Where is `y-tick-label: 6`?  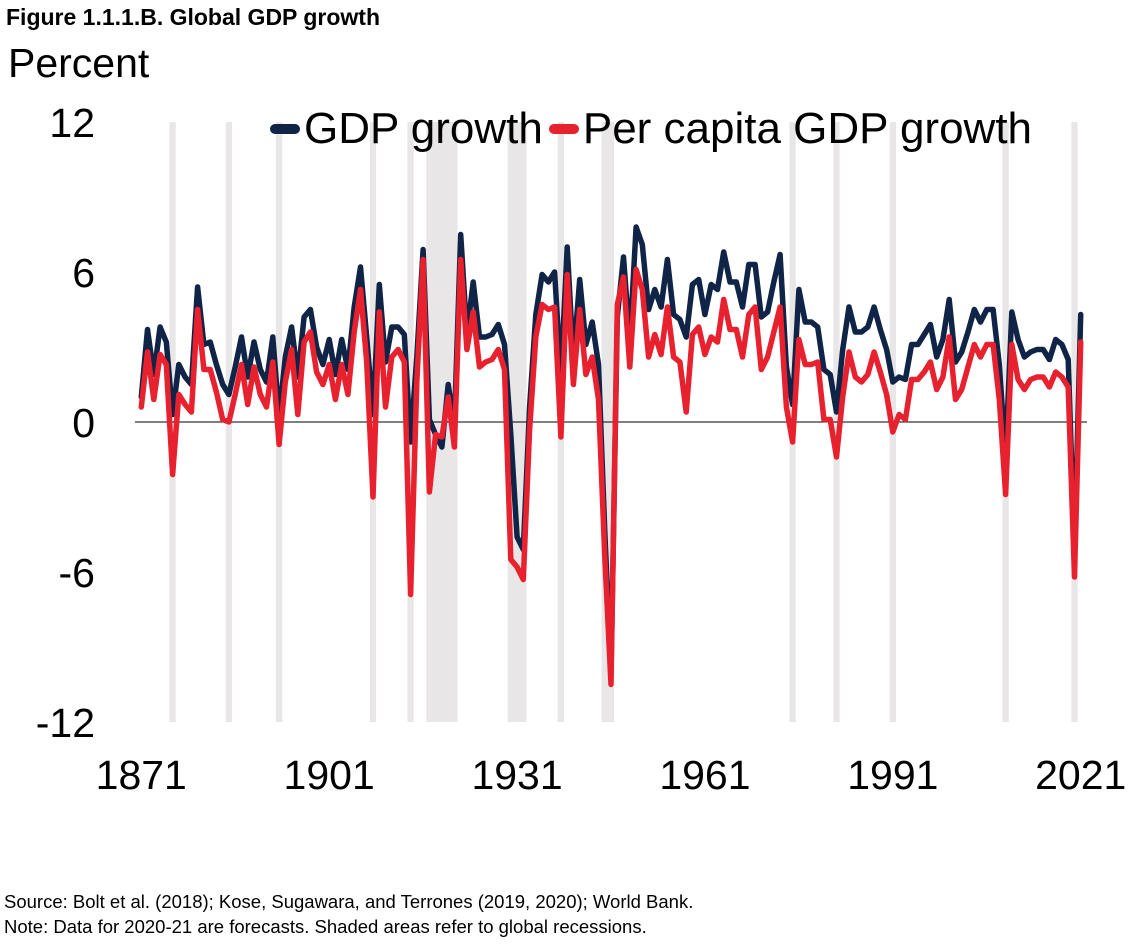
y-tick-label: 6 is located at coordinates (83, 273).